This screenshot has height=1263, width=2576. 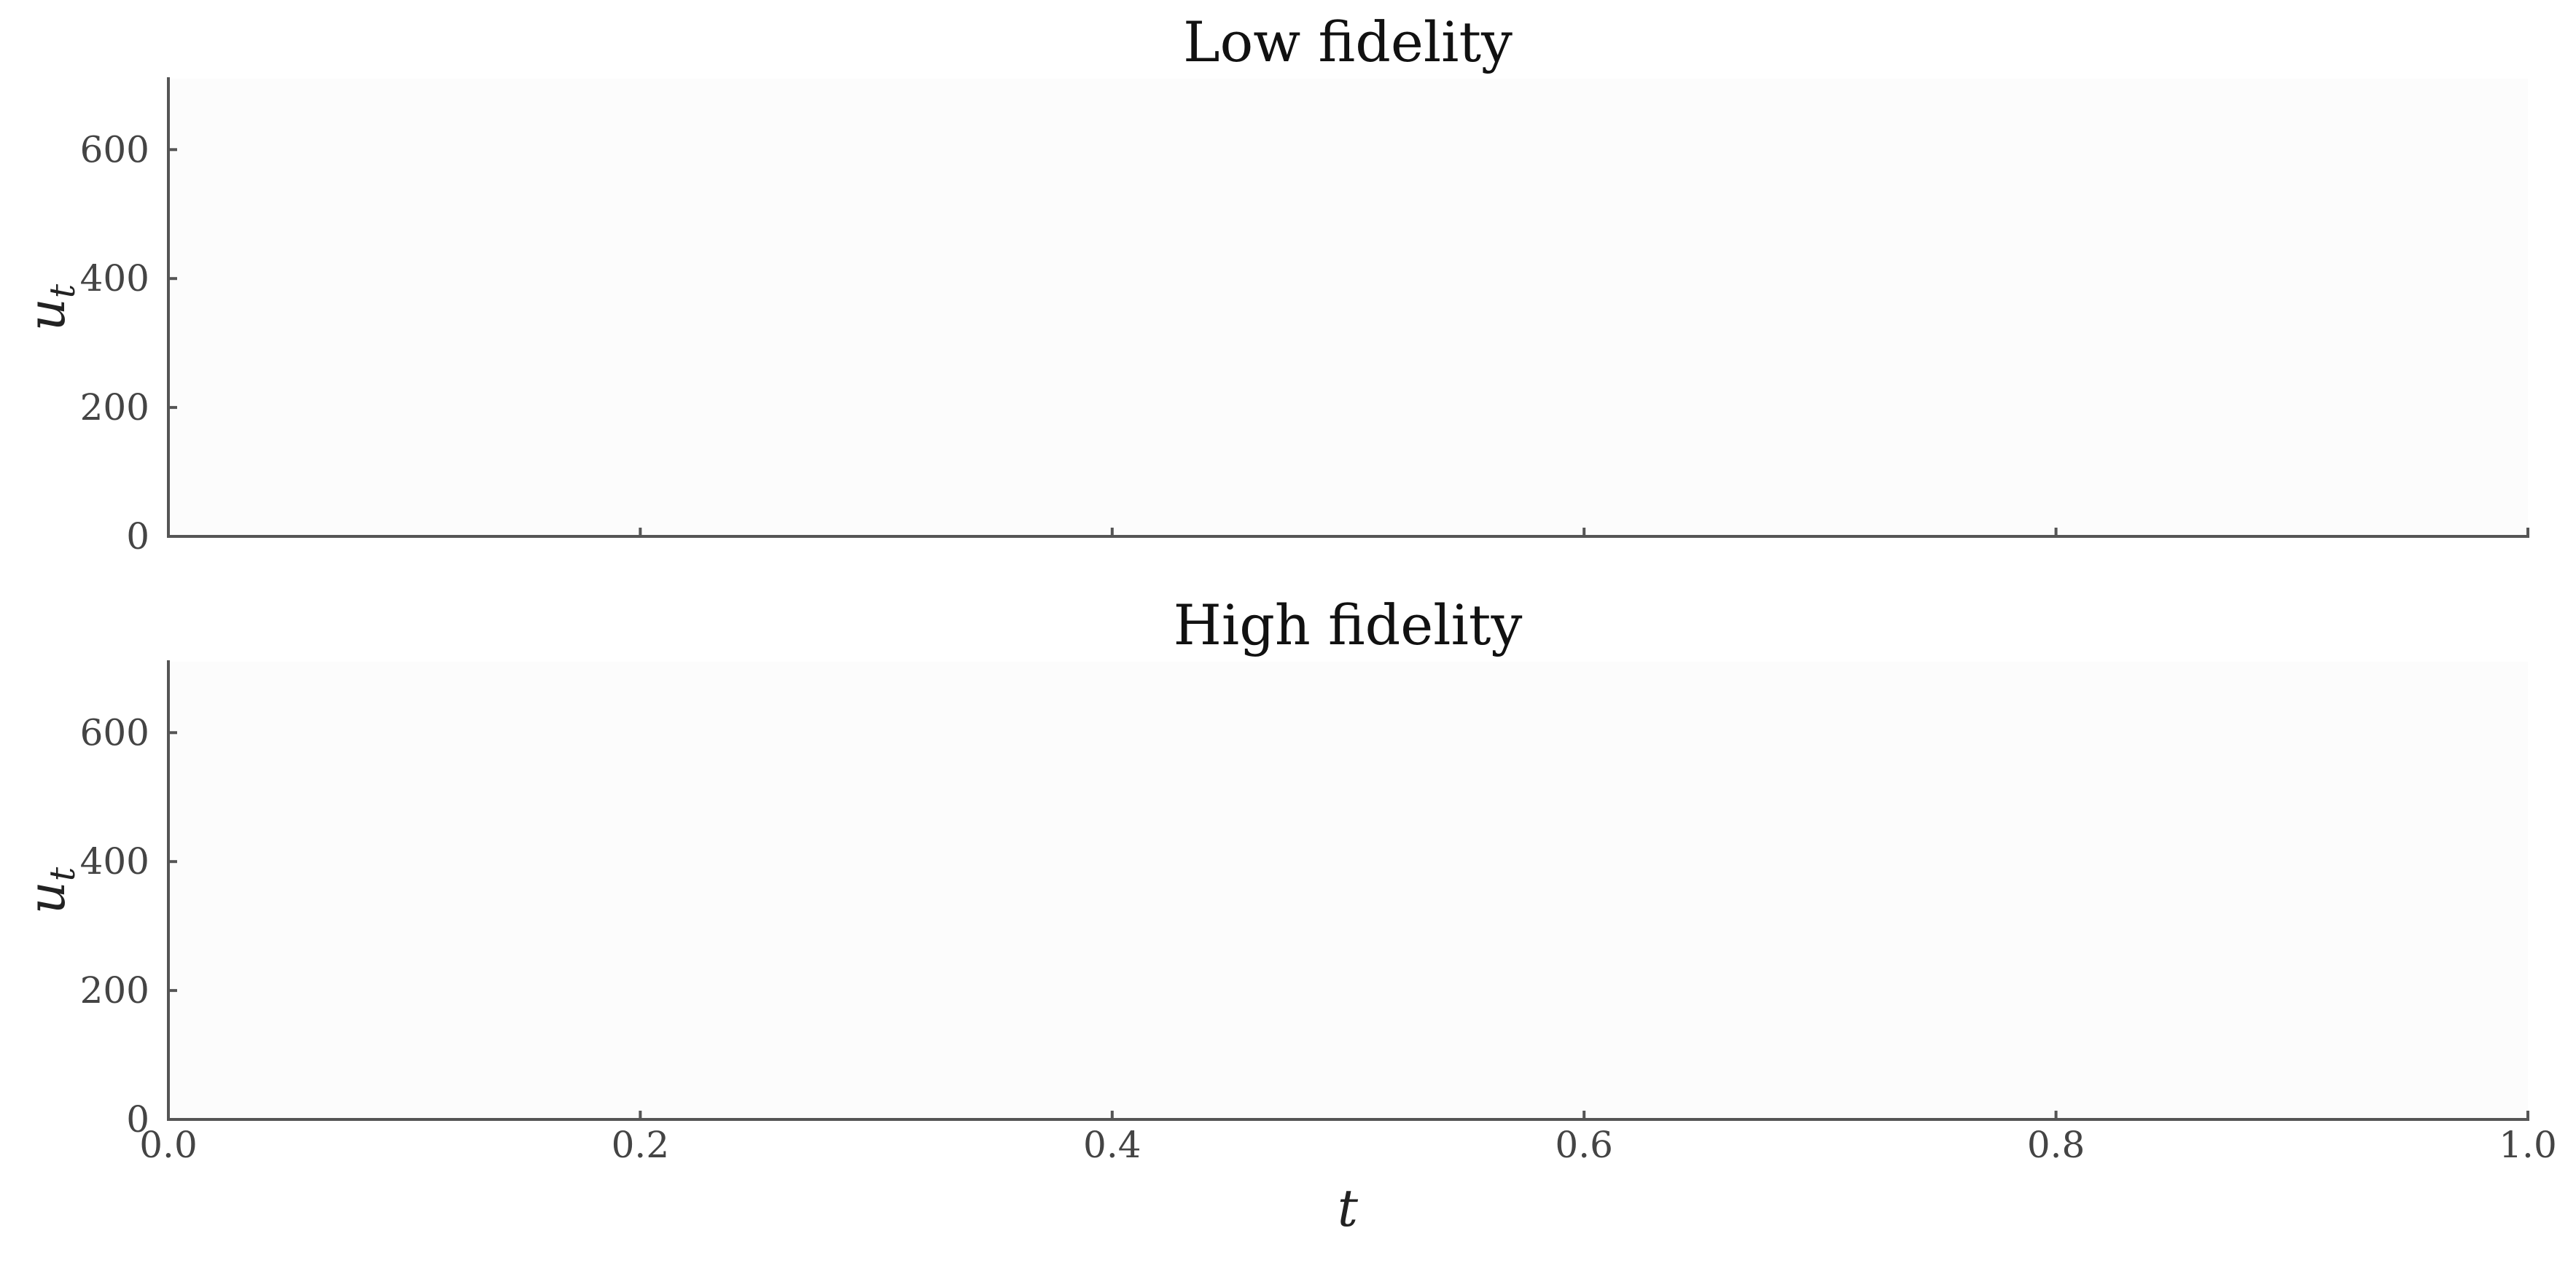 I want to click on x-tick-label: 0.4, so click(x=1112, y=1145).